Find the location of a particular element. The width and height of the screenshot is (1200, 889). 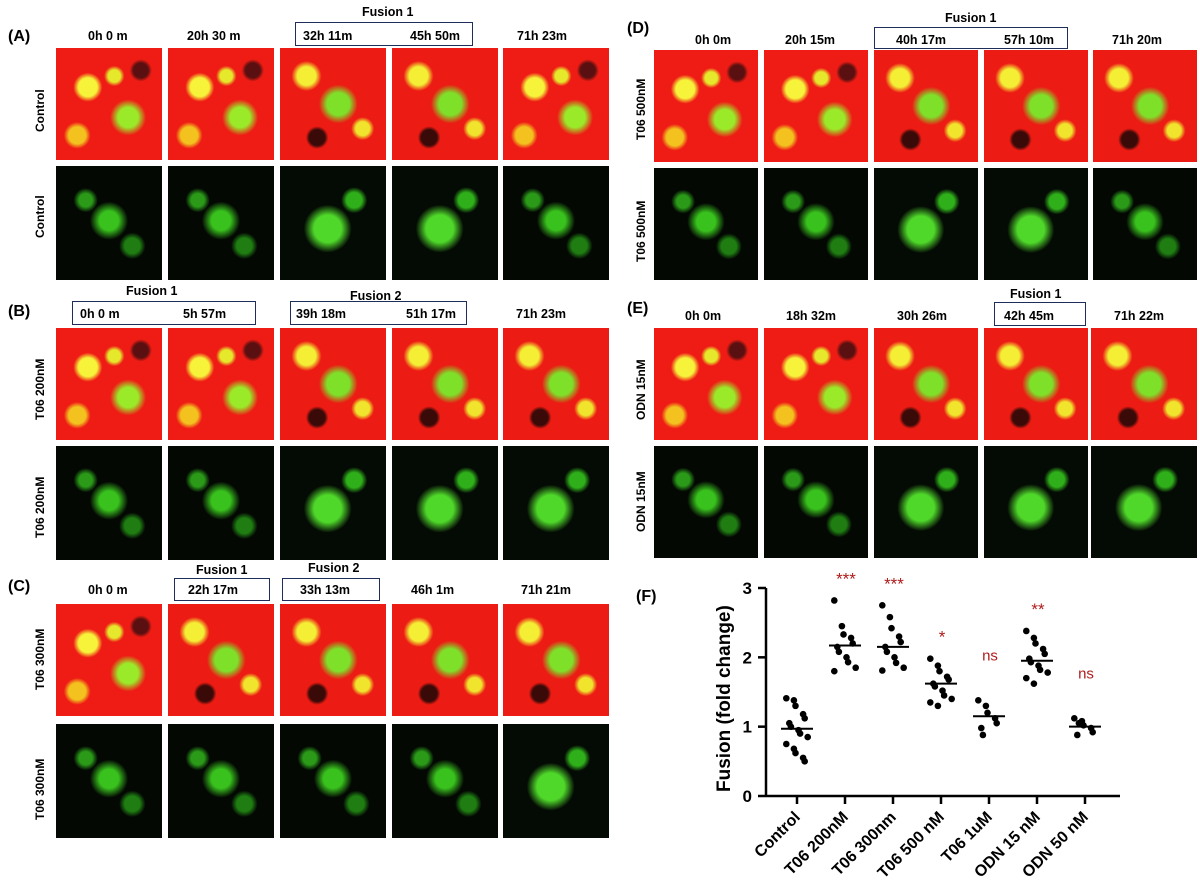

panel-label-e: (E) is located at coordinates (638, 308).